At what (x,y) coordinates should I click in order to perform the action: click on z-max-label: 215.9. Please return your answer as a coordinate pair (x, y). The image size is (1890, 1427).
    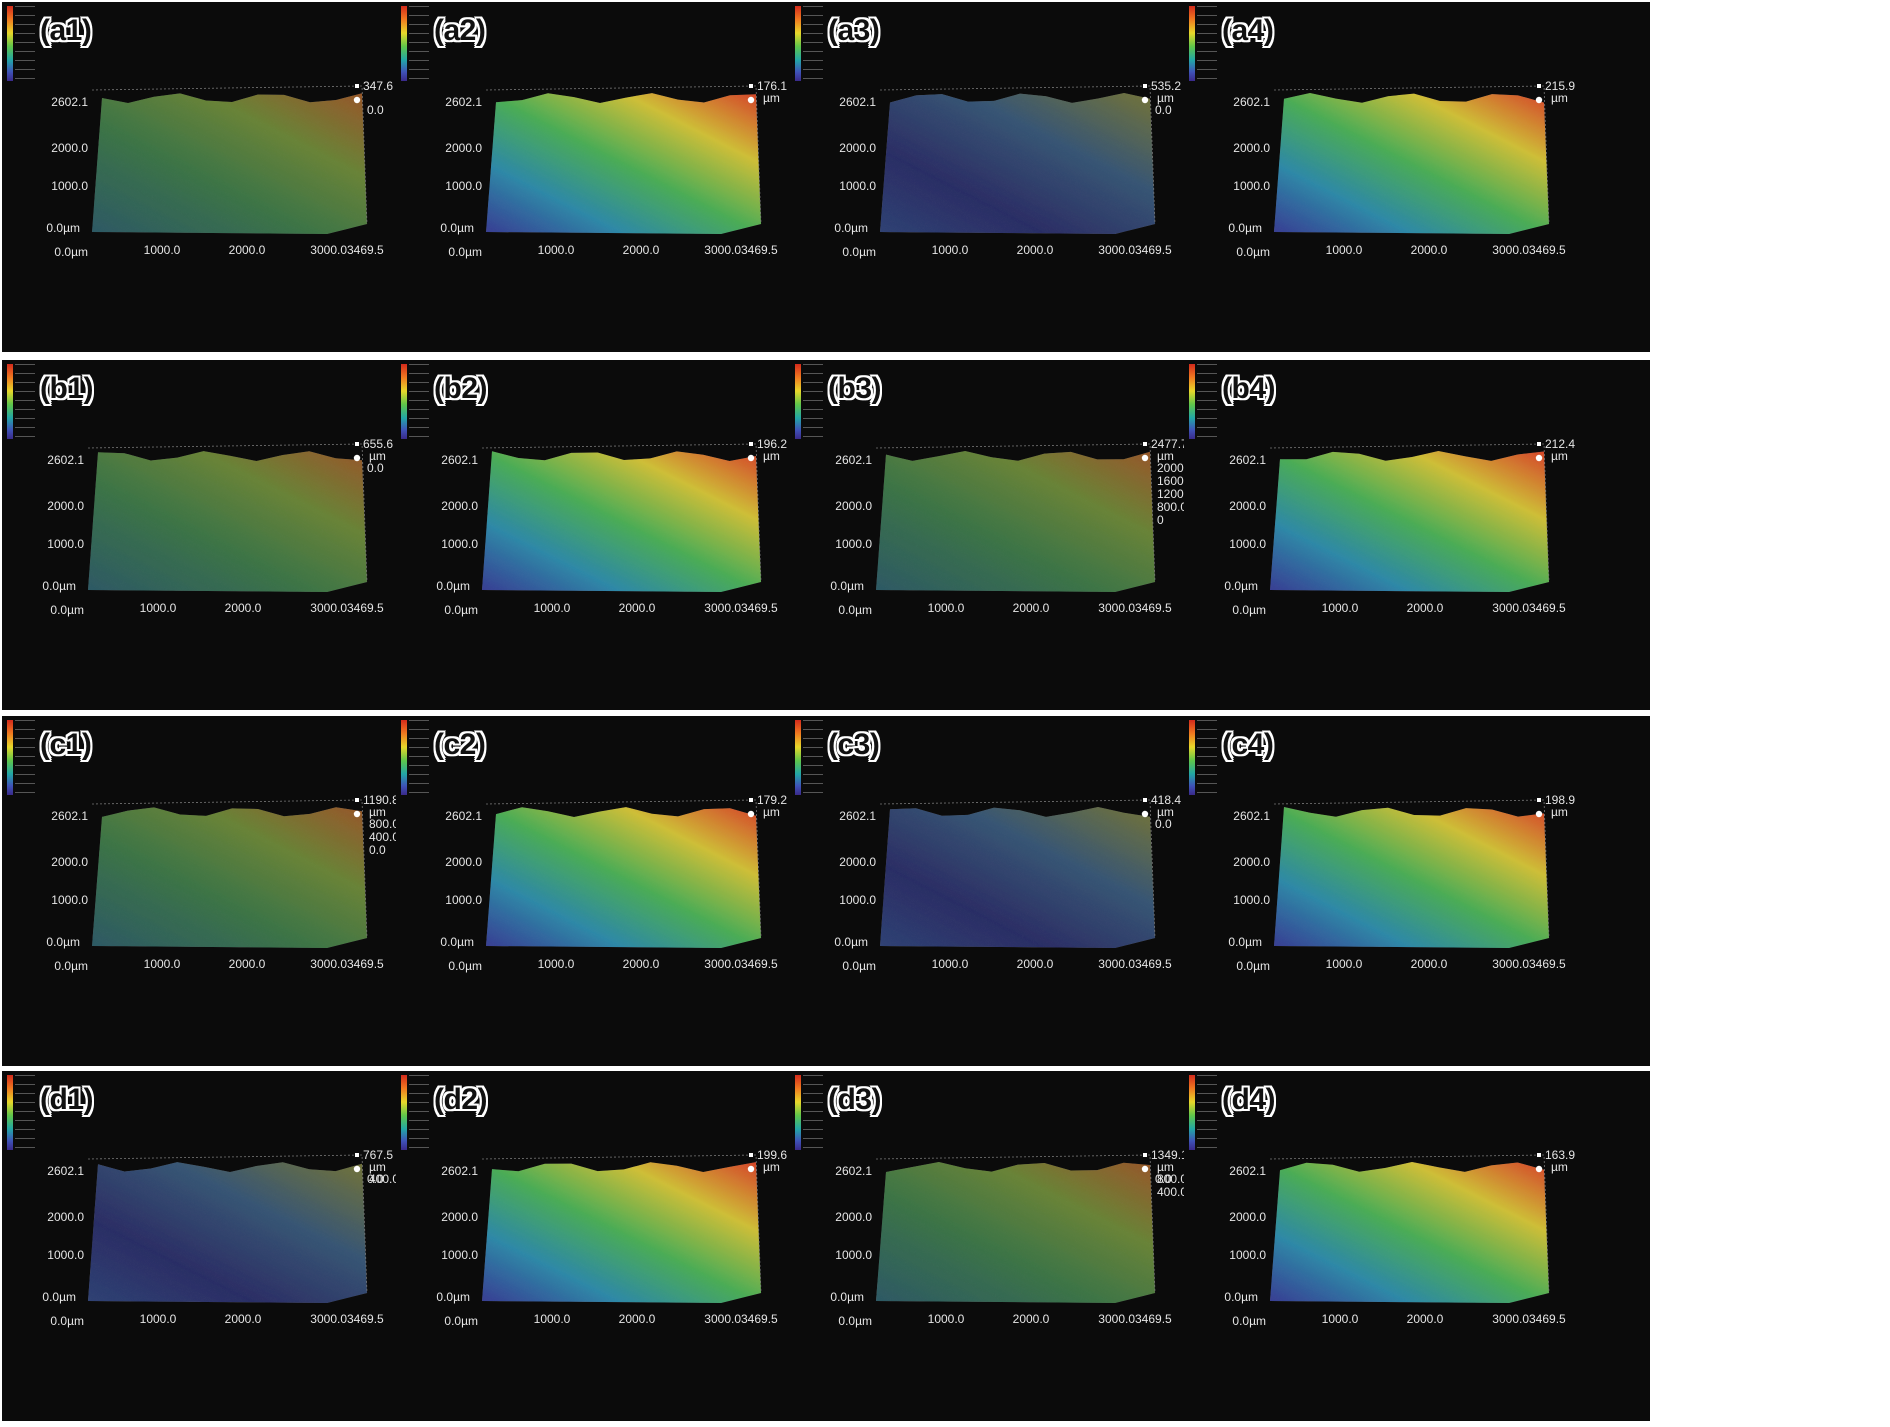
    Looking at the image, I should click on (1560, 86).